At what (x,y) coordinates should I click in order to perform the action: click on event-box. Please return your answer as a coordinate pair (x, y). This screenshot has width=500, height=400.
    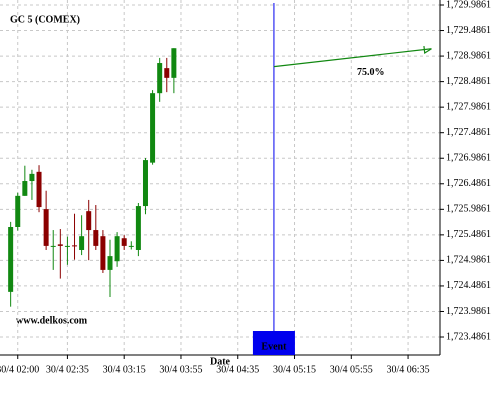
    Looking at the image, I should click on (273, 343).